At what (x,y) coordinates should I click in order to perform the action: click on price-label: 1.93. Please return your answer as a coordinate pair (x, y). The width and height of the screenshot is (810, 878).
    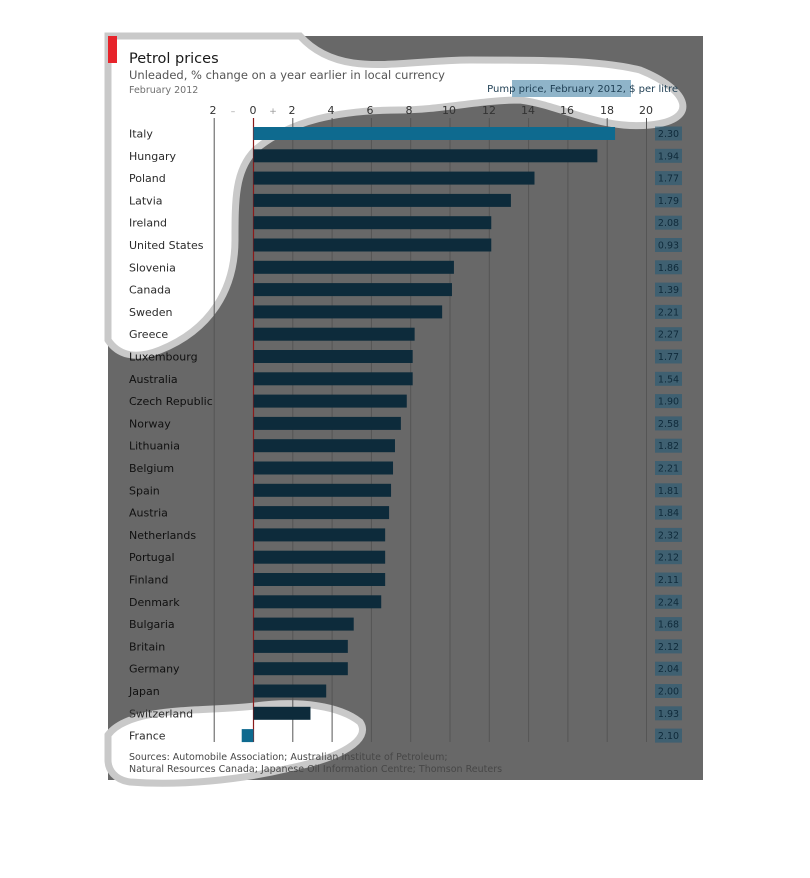
    Looking at the image, I should click on (668, 714).